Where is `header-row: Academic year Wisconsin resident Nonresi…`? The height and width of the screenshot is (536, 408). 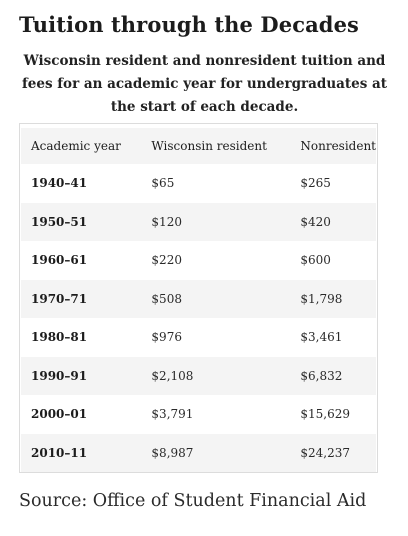
header-row: Academic year Wisconsin resident Nonresi… is located at coordinates (198, 146).